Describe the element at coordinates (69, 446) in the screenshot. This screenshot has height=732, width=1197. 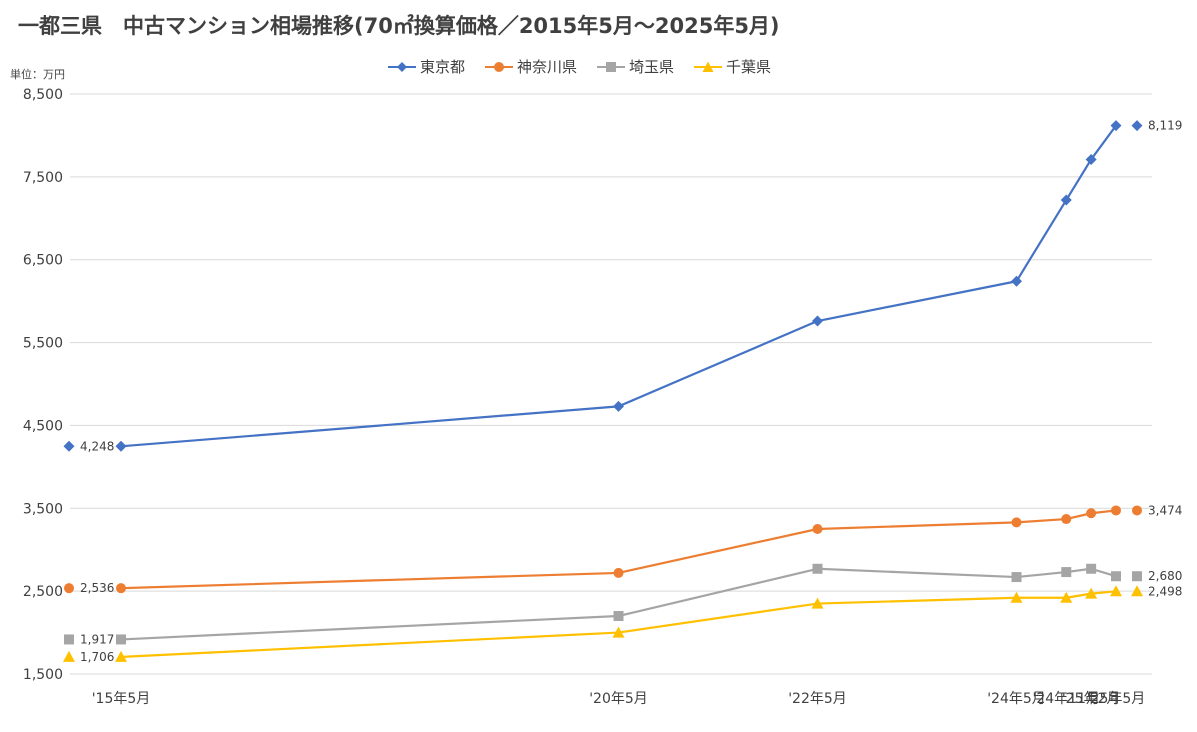
I see `start-label-marker-tokyo` at that location.